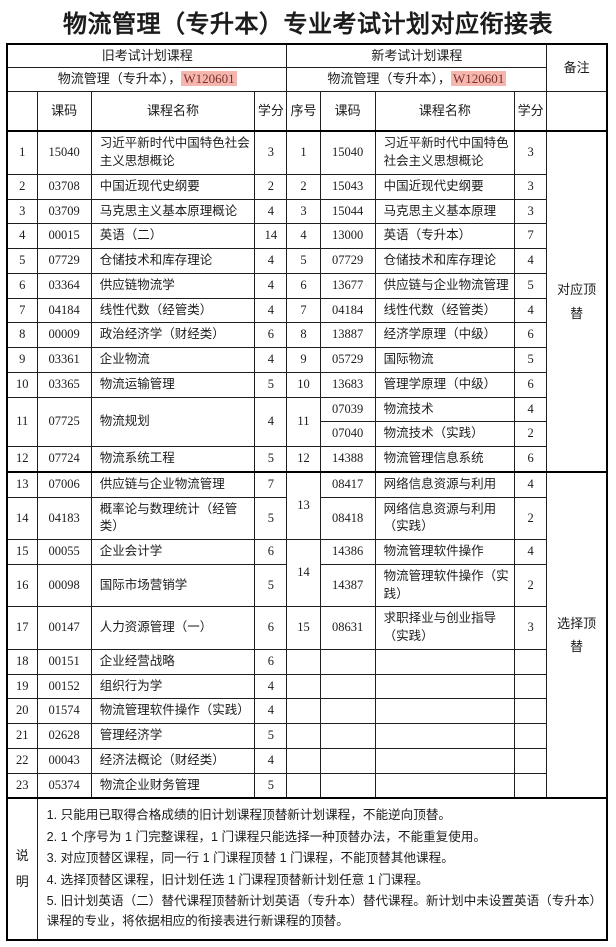 The height and width of the screenshot is (947, 616). What do you see at coordinates (389, 79) in the screenshot?
I see `new-major-label: 物流管理（专升本），` at bounding box center [389, 79].